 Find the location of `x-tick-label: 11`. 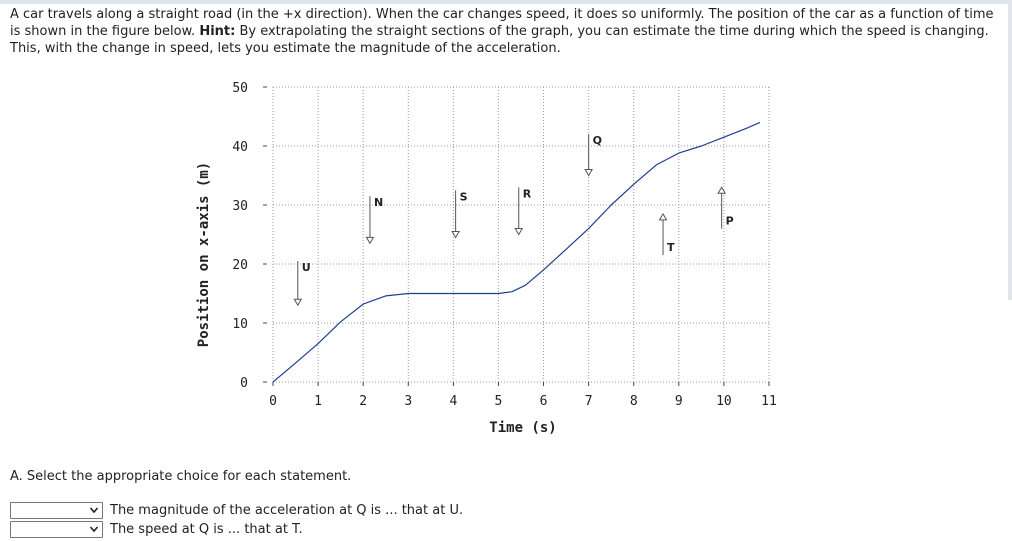

x-tick-label: 11 is located at coordinates (769, 401).